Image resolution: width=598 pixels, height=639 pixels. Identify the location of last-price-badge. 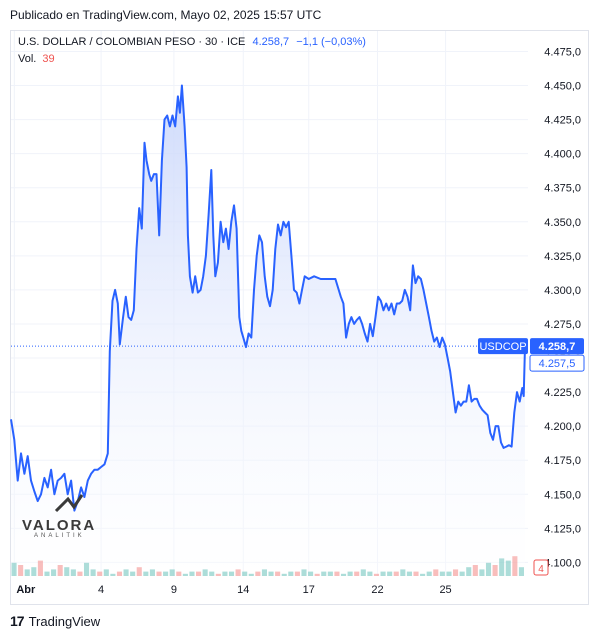
(557, 346).